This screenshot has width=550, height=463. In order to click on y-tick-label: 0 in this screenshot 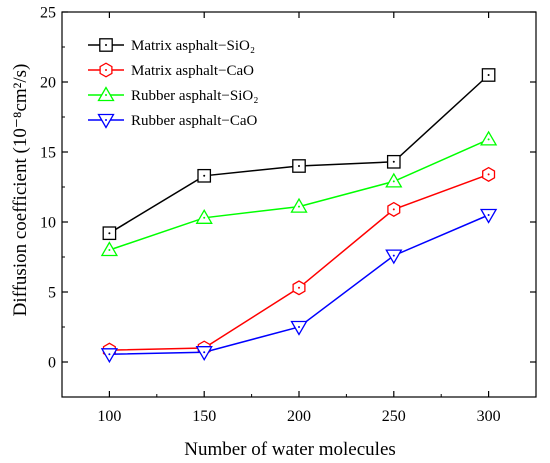, I will do `click(52, 363)`.